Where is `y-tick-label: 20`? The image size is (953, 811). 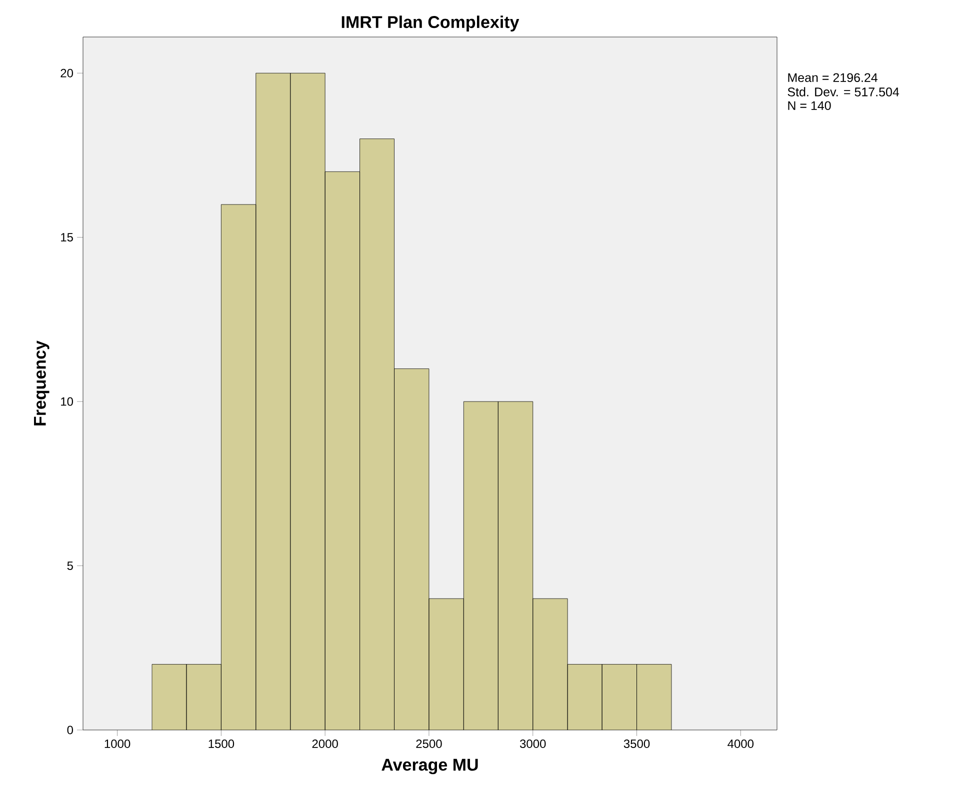 y-tick-label: 20 is located at coordinates (67, 73).